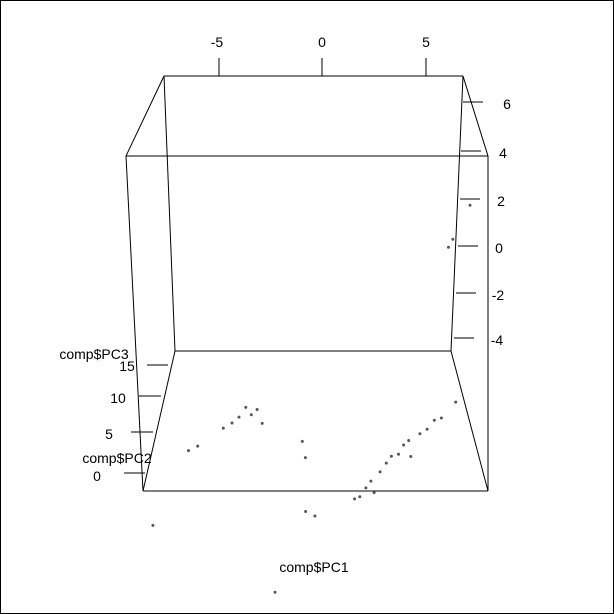  Describe the element at coordinates (116, 458) in the screenshot. I see `y-axis-title: comp$PC2` at that location.